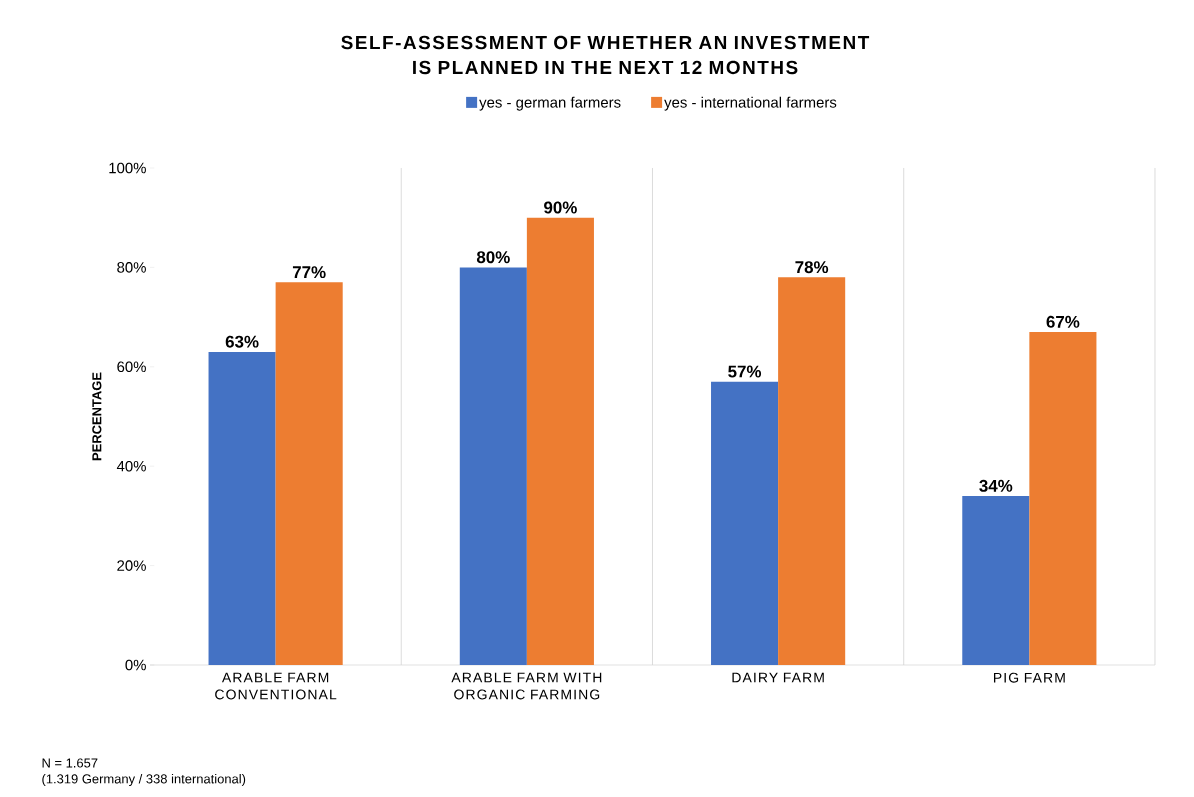 This screenshot has height=797, width=1194. Describe the element at coordinates (70, 763) in the screenshot. I see `text: N = 1.657` at that location.